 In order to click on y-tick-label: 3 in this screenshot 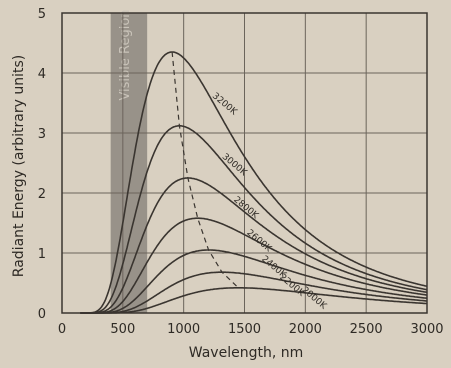, I will do `click(42, 134)`.